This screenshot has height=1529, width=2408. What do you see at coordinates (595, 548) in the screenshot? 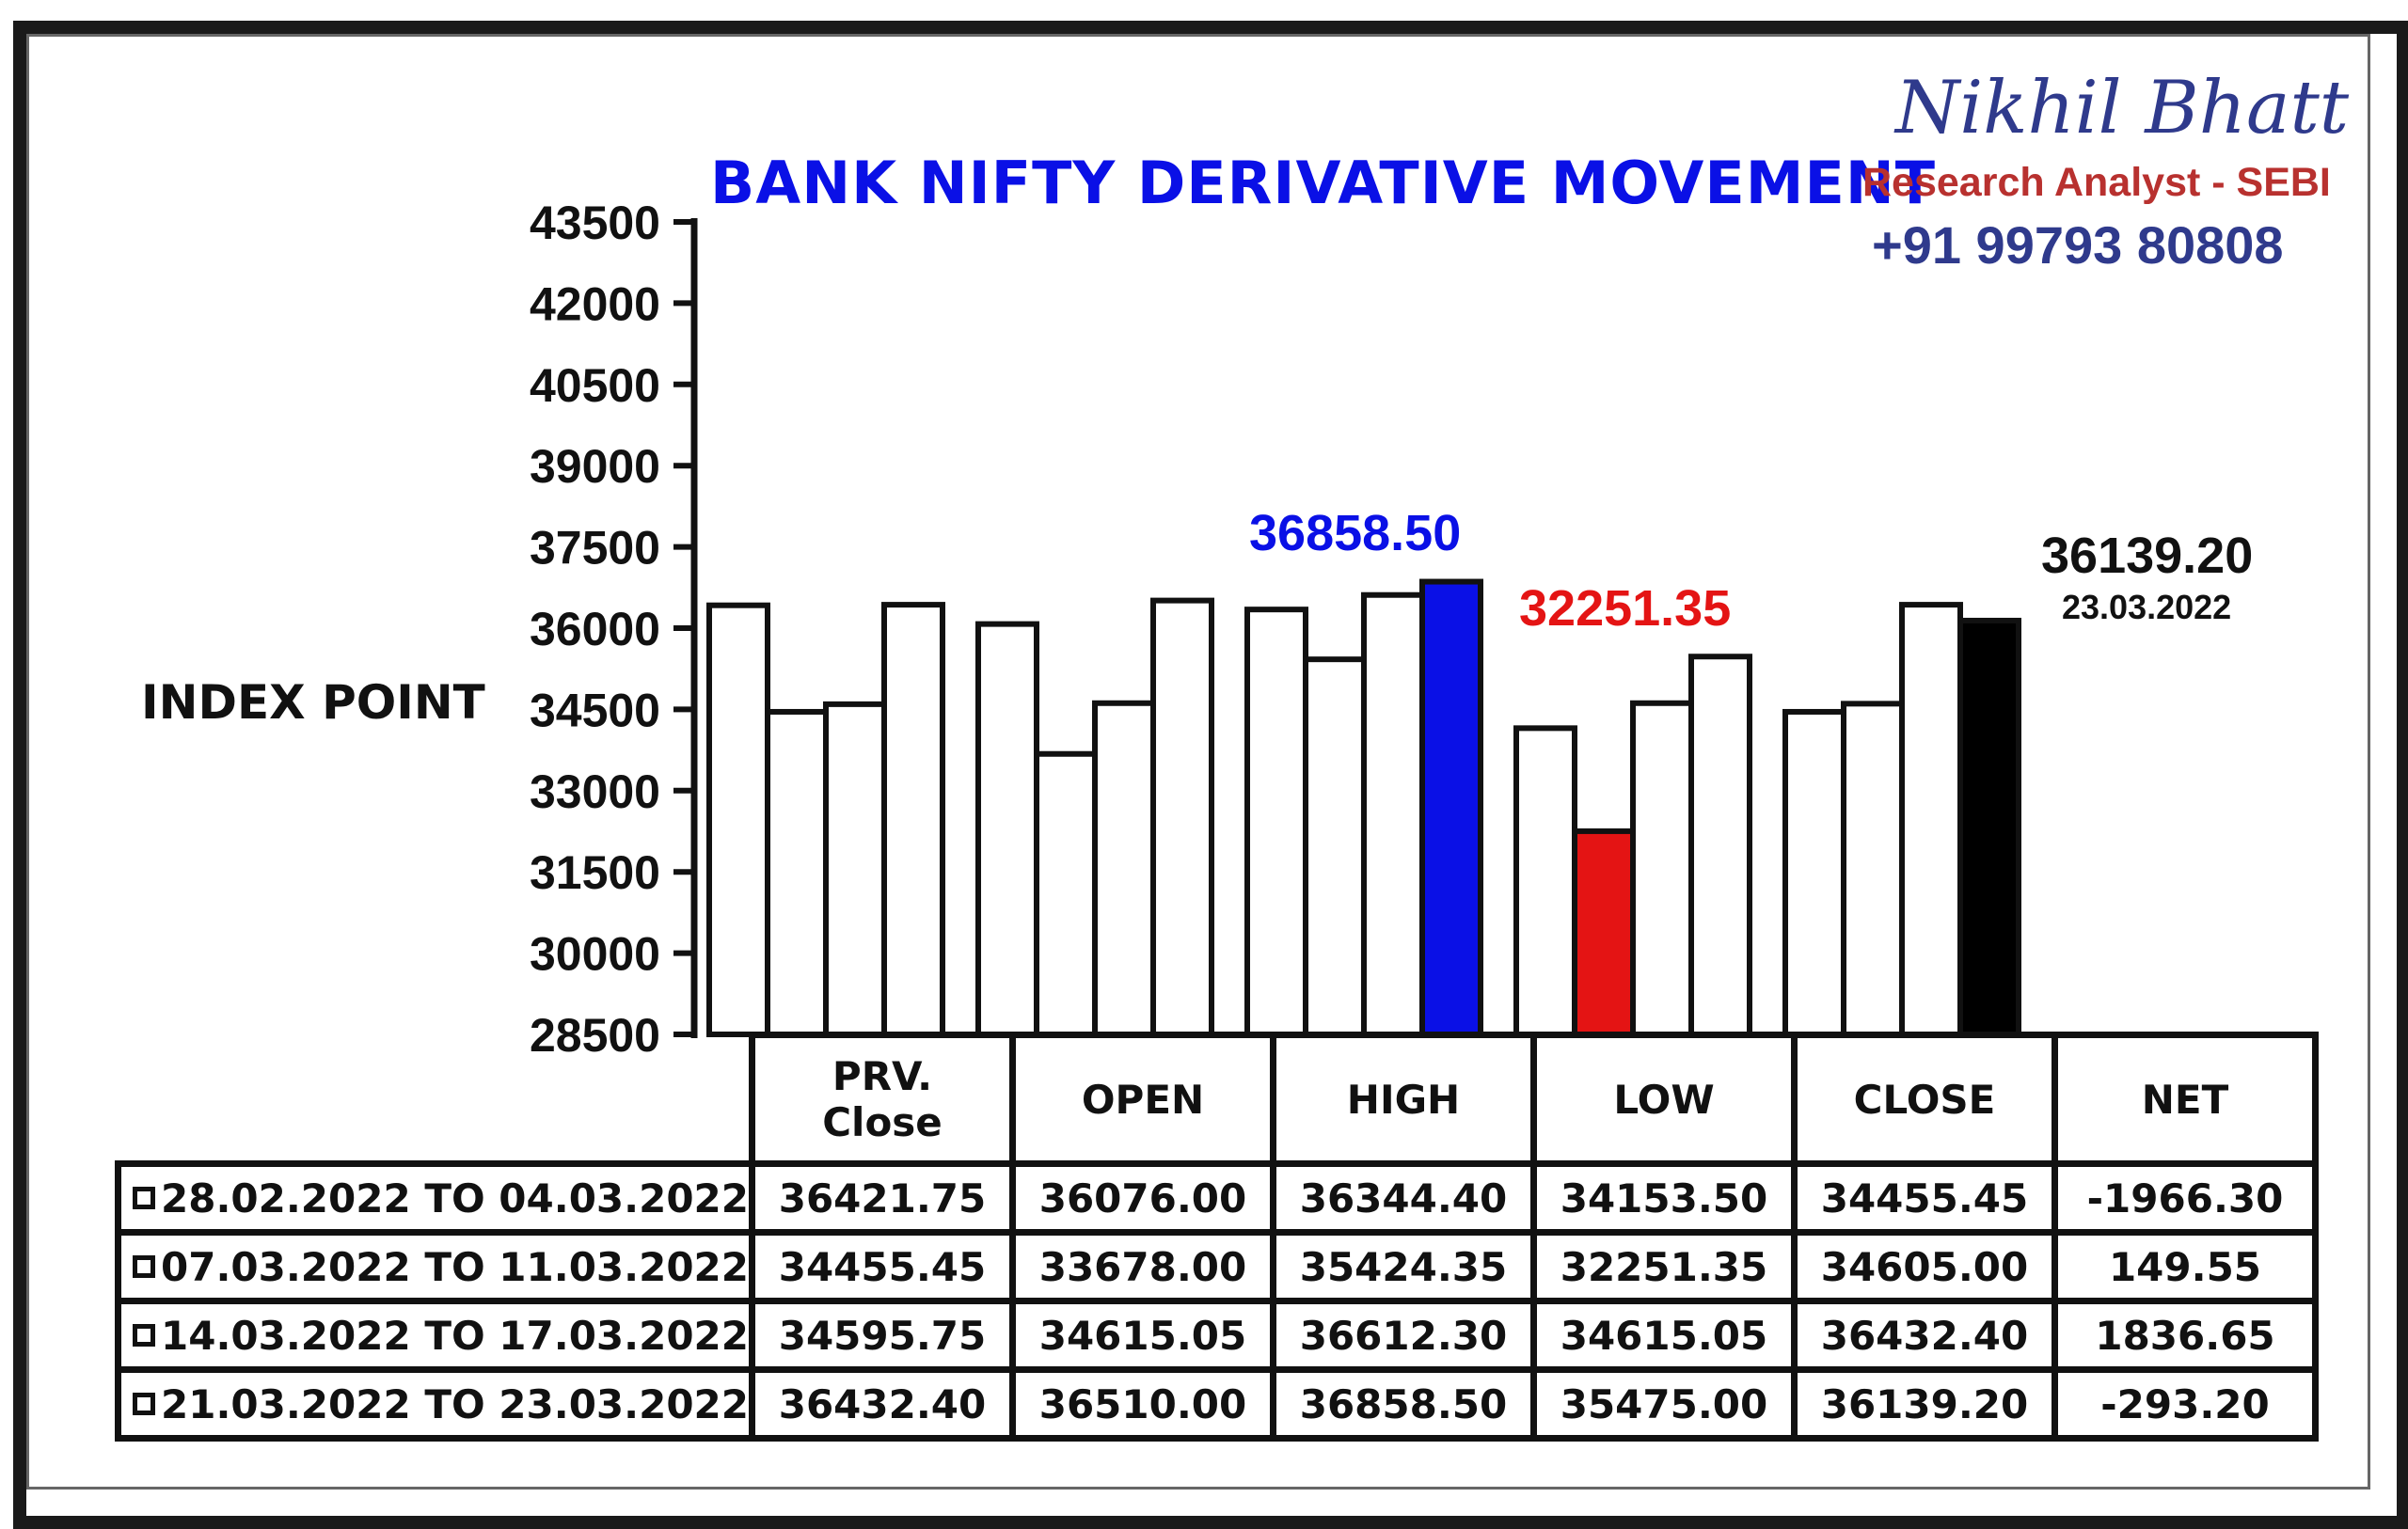
I see `y-tick-label: 37500` at bounding box center [595, 548].